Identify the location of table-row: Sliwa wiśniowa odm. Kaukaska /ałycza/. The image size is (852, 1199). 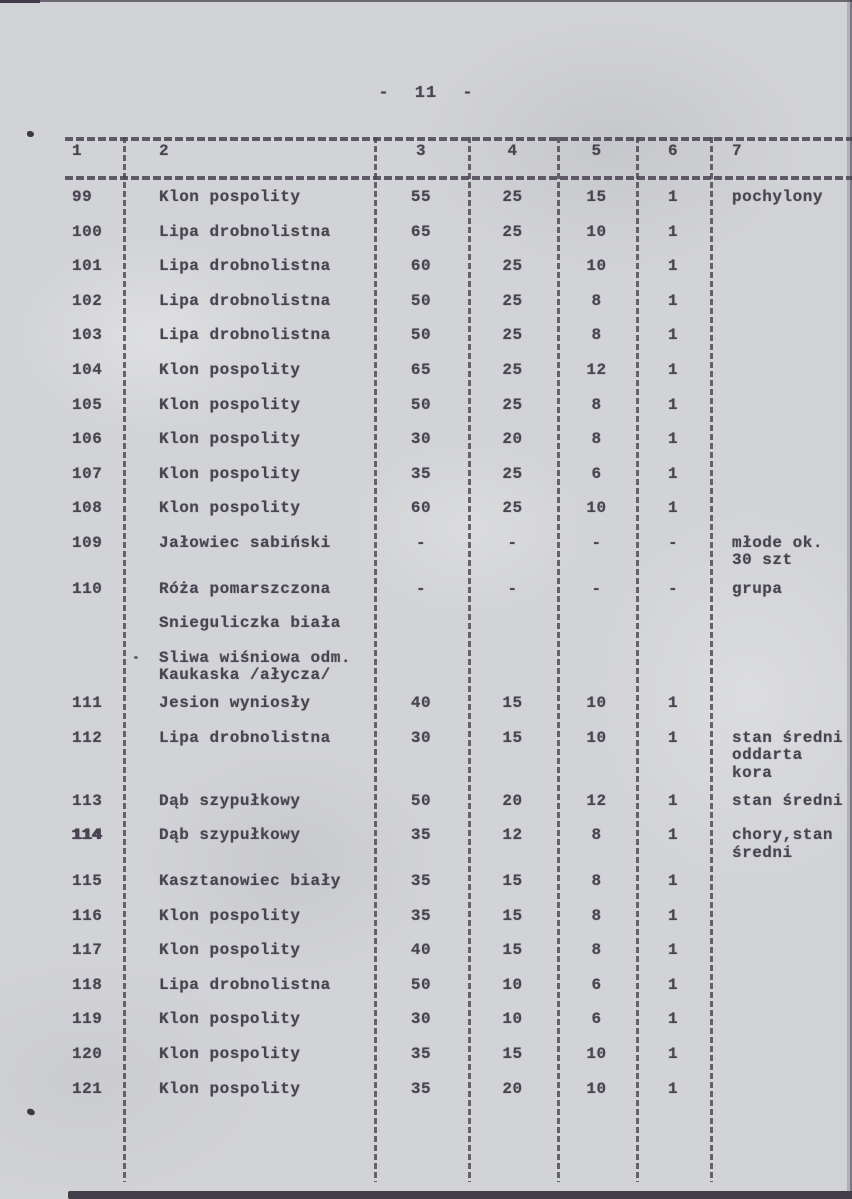
(458, 672).